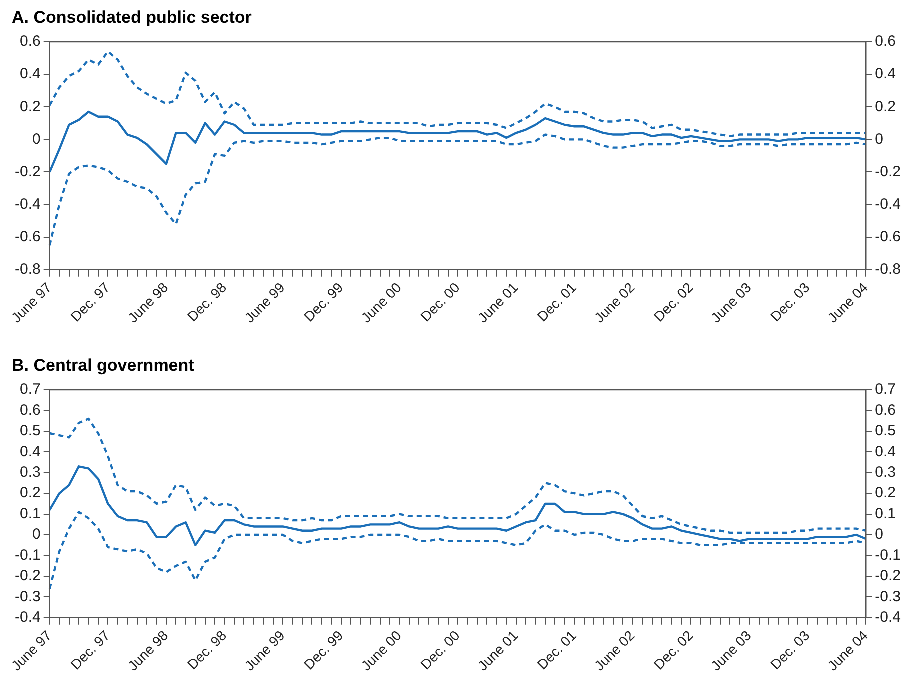 Image resolution: width=918 pixels, height=697 pixels. I want to click on chart-title: B. Central government, so click(103, 366).